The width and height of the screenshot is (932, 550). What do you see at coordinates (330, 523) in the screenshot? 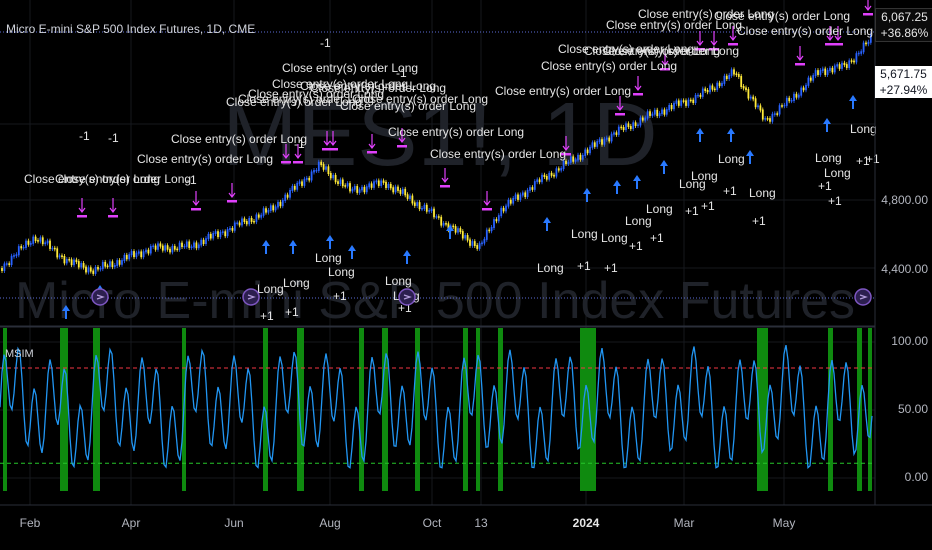
I see `time-axis-label: Aug` at bounding box center [330, 523].